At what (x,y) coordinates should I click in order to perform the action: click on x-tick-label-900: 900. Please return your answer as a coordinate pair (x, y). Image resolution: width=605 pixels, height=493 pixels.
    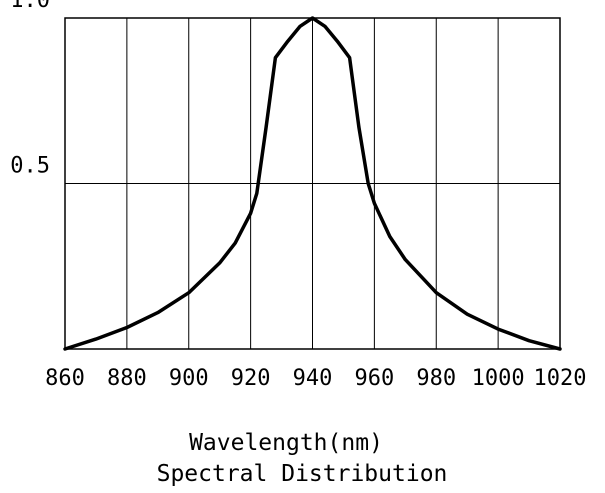
    Looking at the image, I should click on (189, 378).